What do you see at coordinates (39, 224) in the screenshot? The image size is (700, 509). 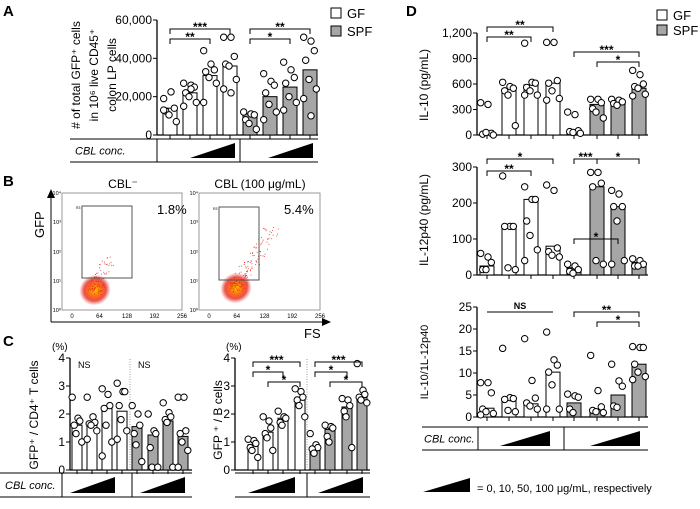 I see `flow-y-label: GFP` at bounding box center [39, 224].